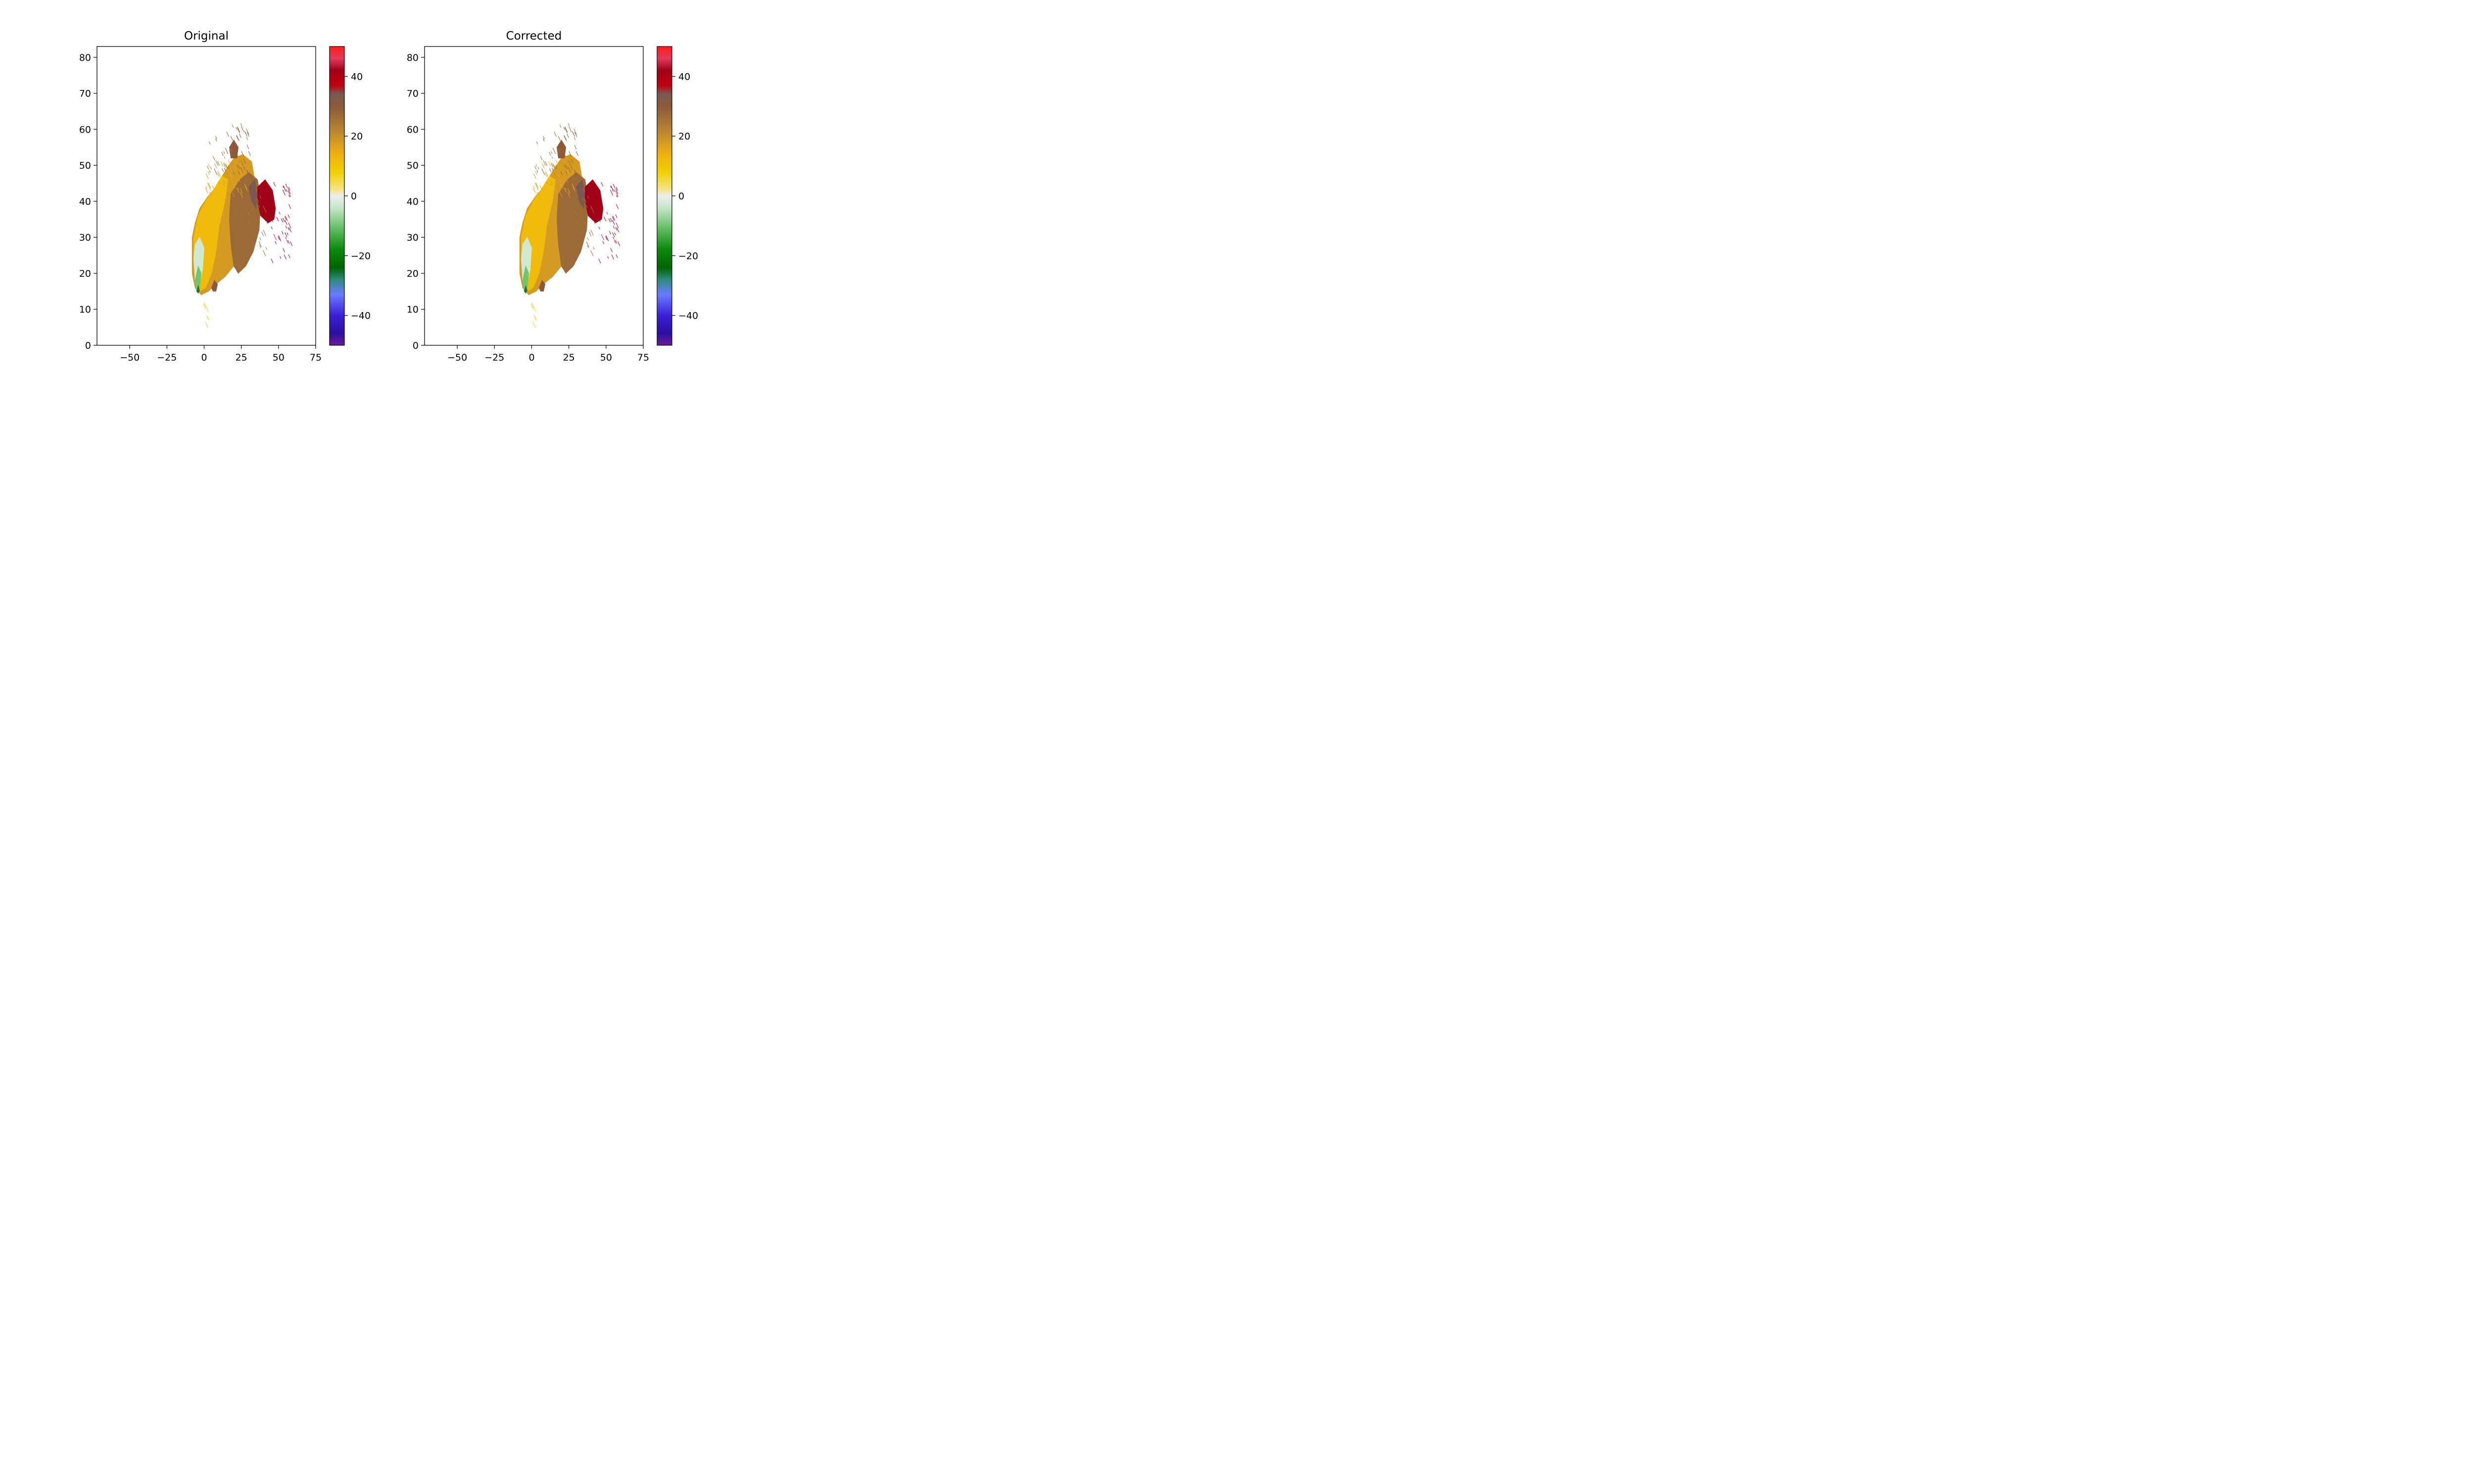 The image size is (2474, 1484). I want to click on colorbar-tick-label: −20, so click(688, 256).